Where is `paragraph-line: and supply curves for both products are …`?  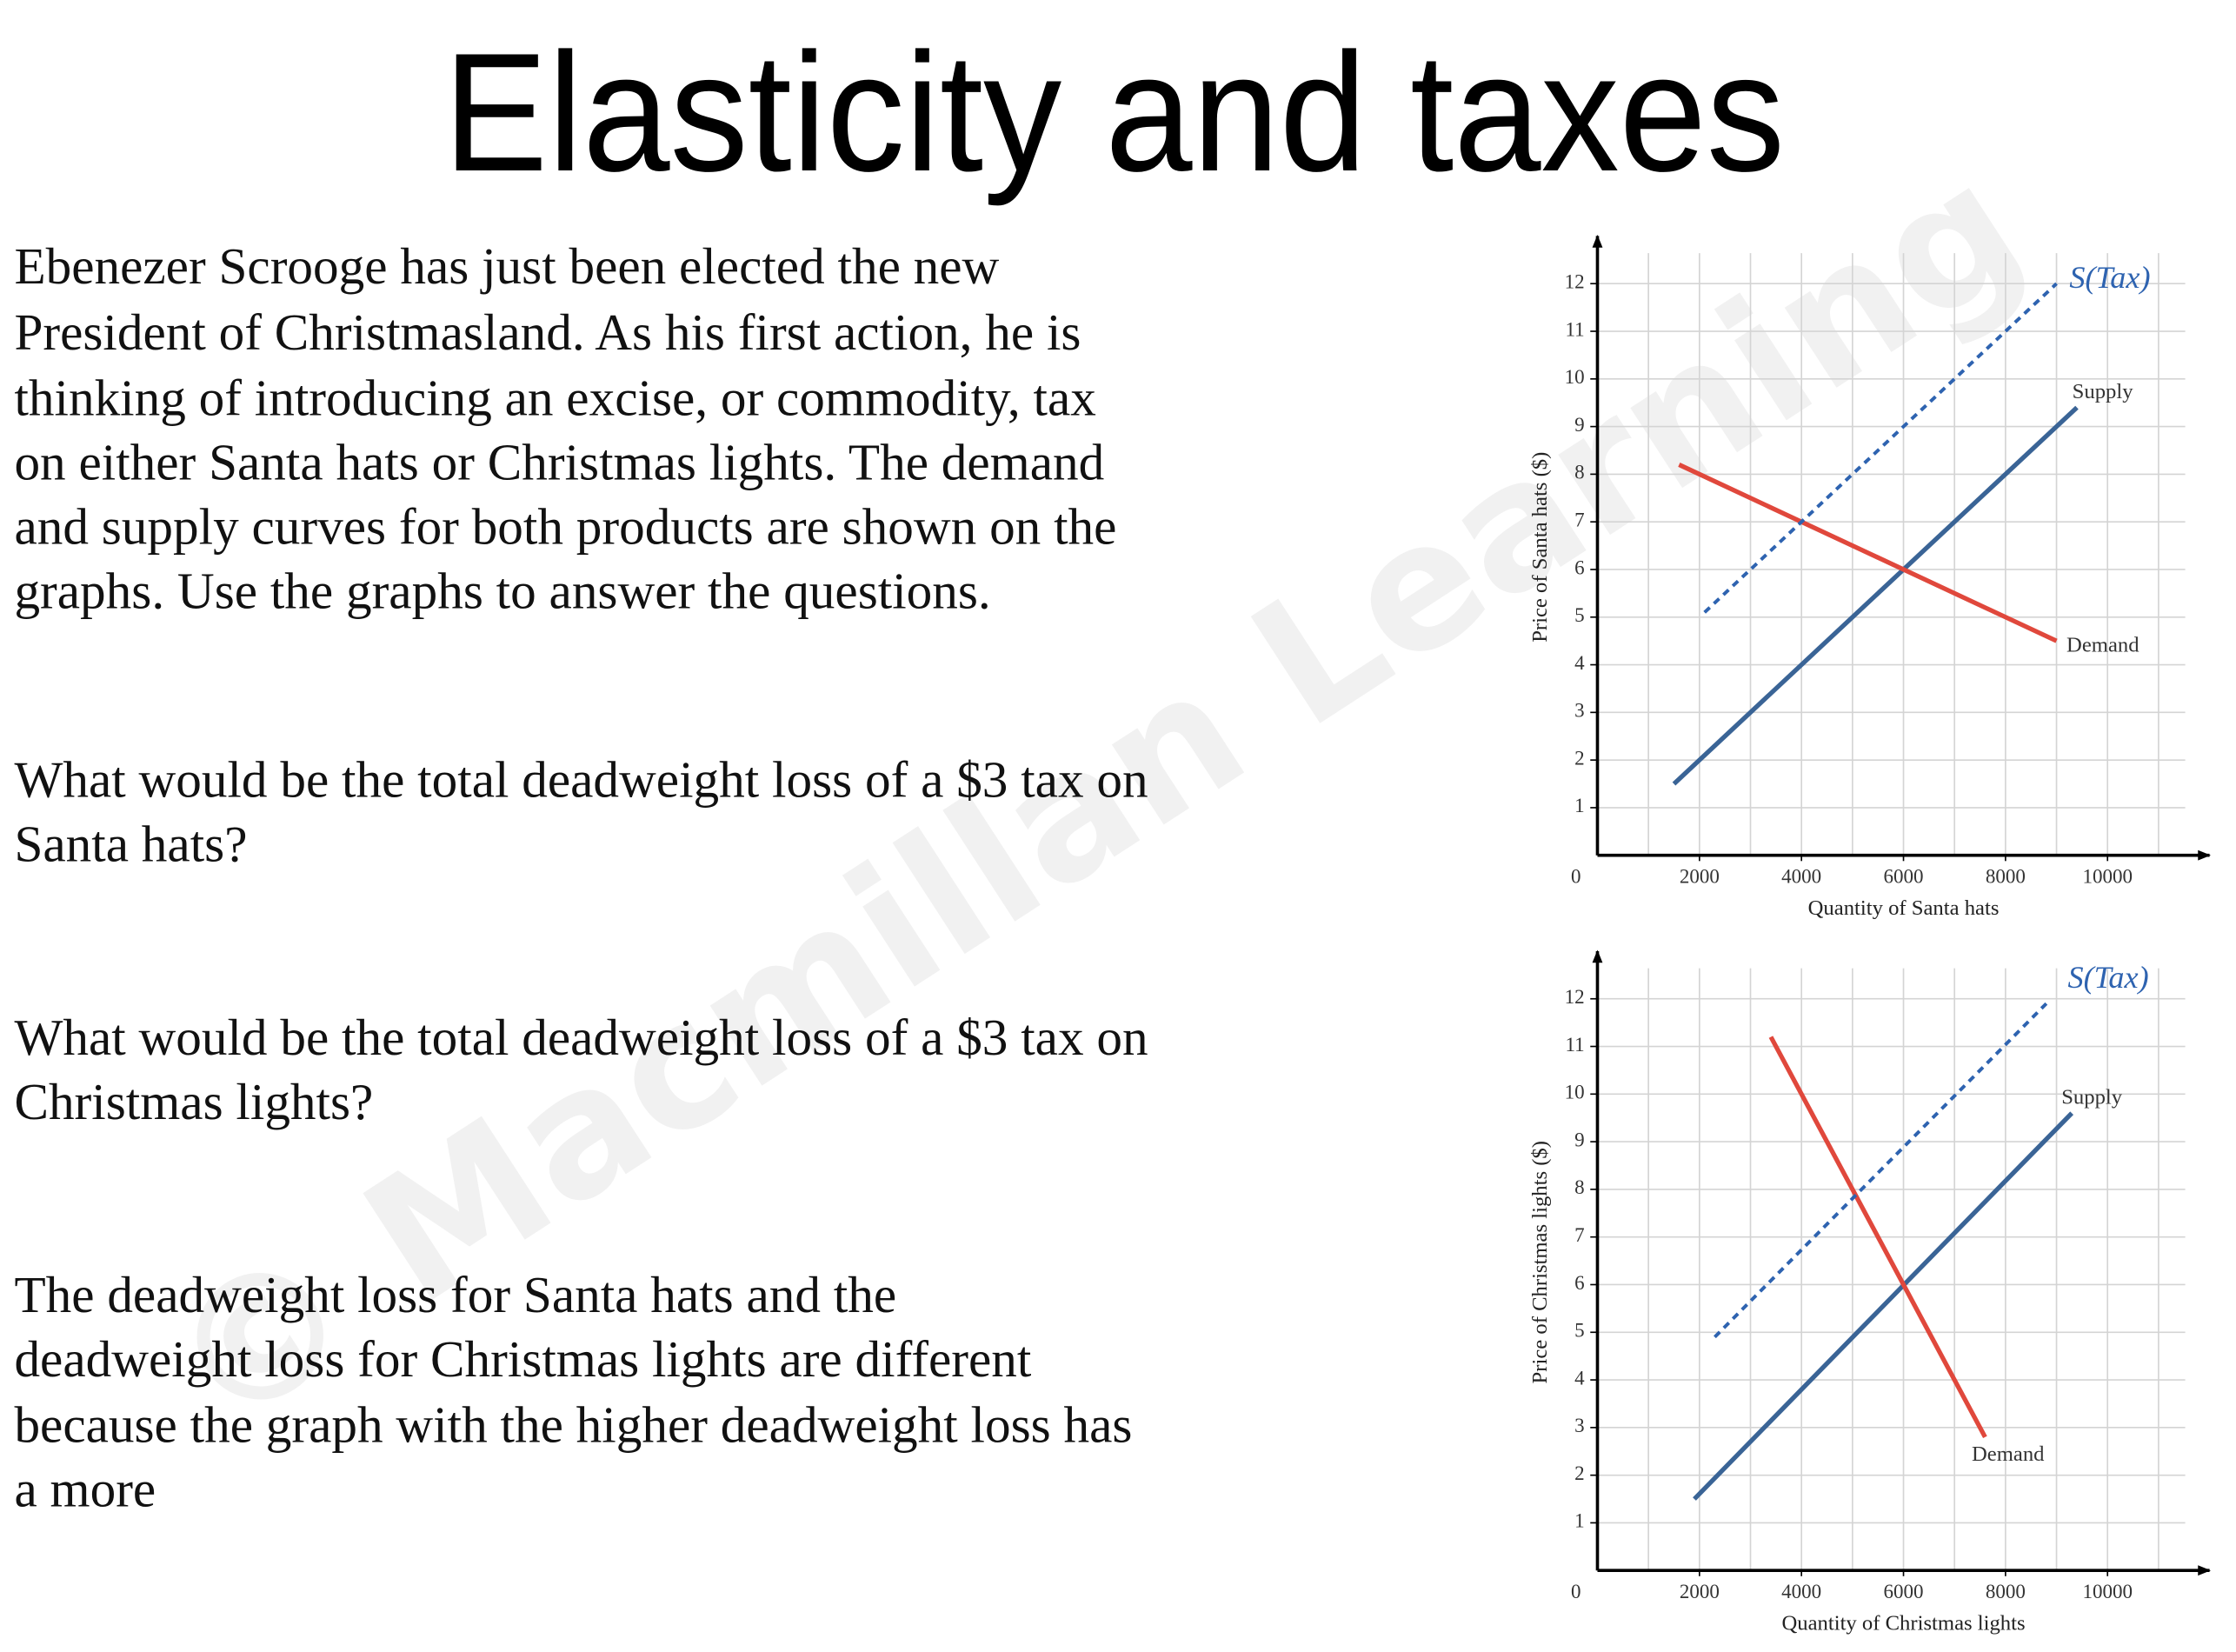
paragraph-line: and supply curves for both products are … is located at coordinates (565, 527).